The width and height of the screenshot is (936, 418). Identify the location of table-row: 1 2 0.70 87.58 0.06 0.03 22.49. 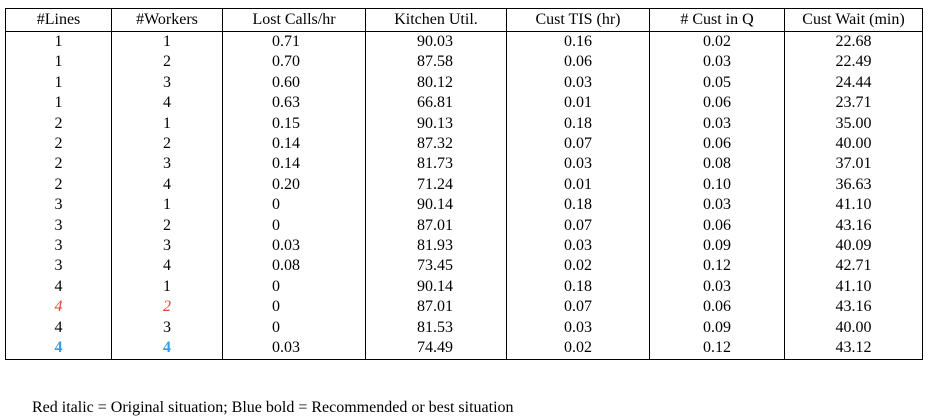
(464, 62).